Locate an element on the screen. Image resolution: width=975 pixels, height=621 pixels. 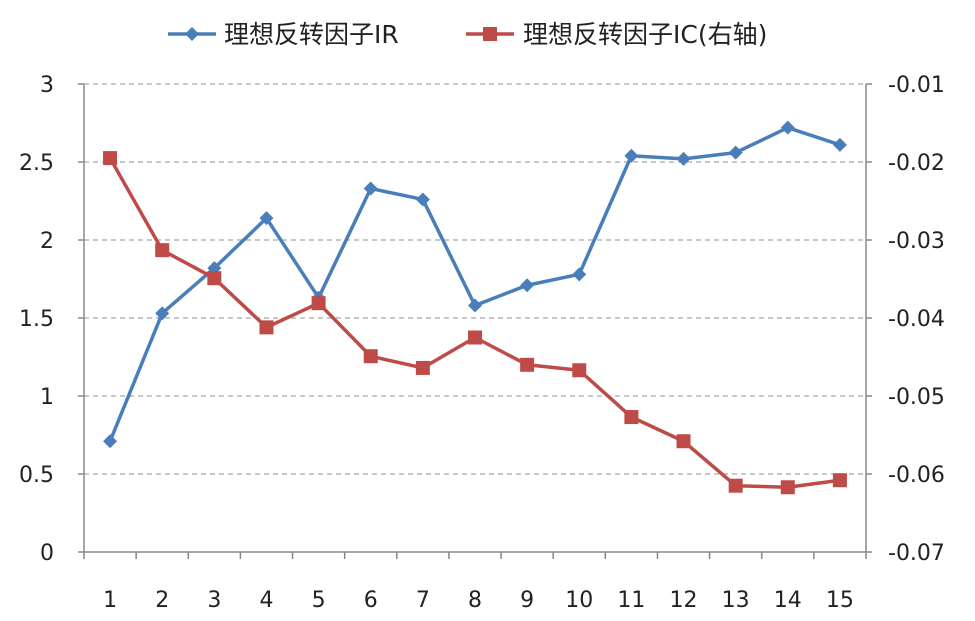
left-tick-label: 1.5 is located at coordinates (36, 319).